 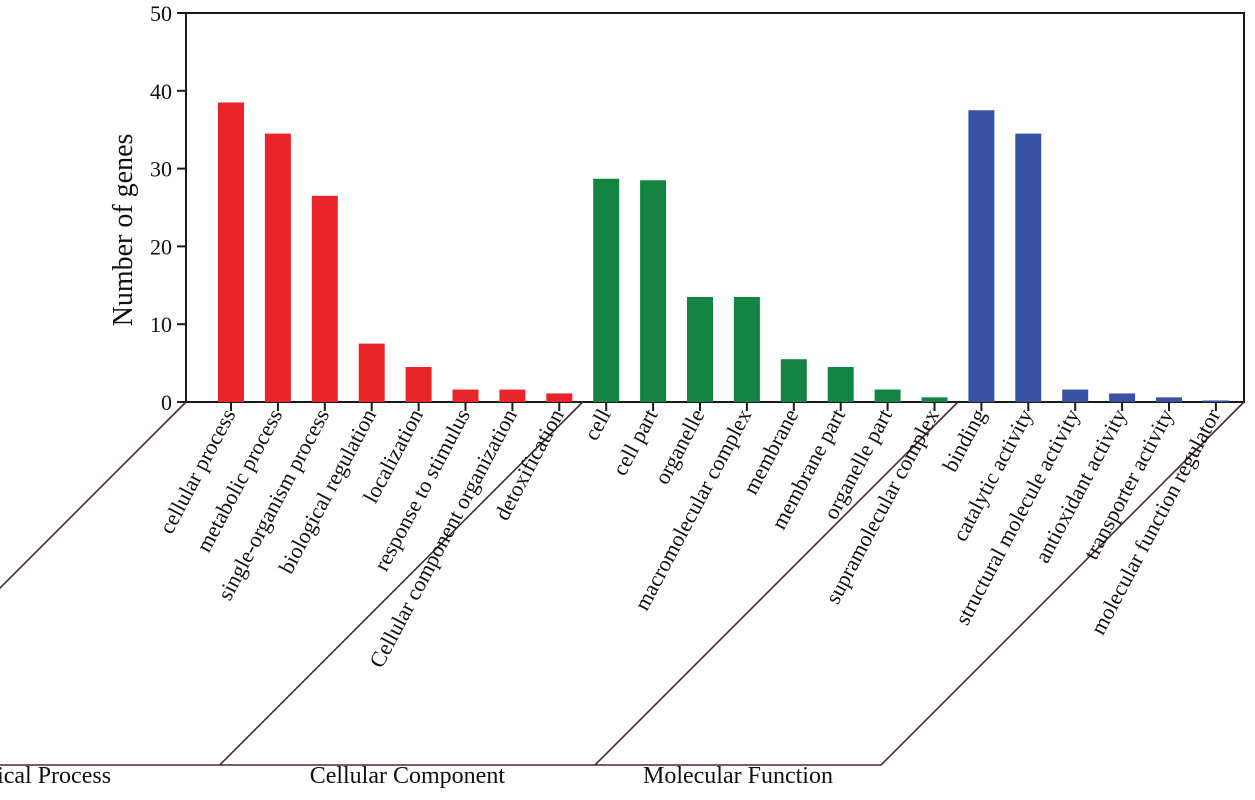 What do you see at coordinates (738, 776) in the screenshot?
I see `group-label: Molecular Function` at bounding box center [738, 776].